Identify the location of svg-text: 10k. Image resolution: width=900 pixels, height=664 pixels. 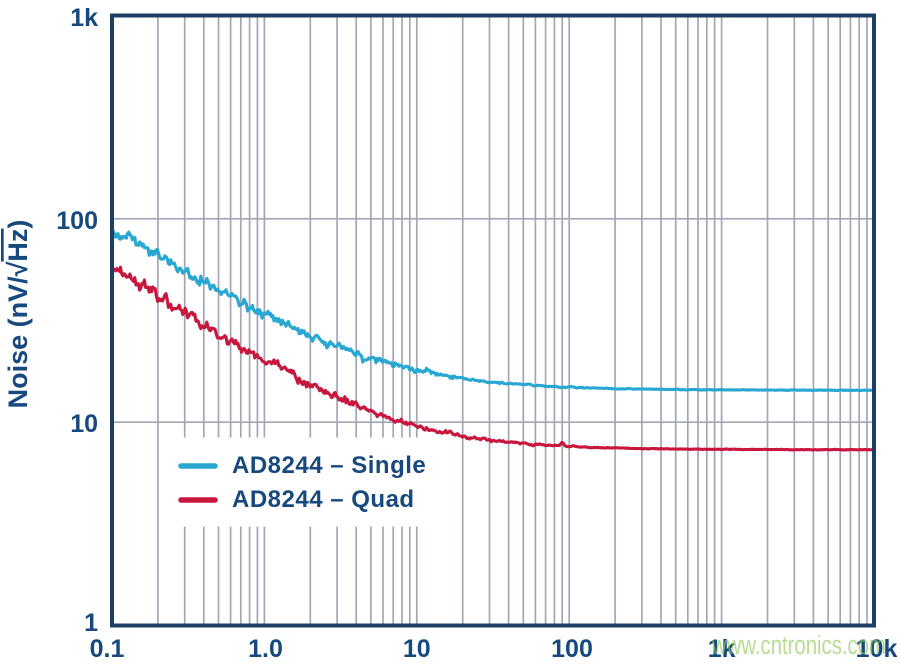
(877, 647).